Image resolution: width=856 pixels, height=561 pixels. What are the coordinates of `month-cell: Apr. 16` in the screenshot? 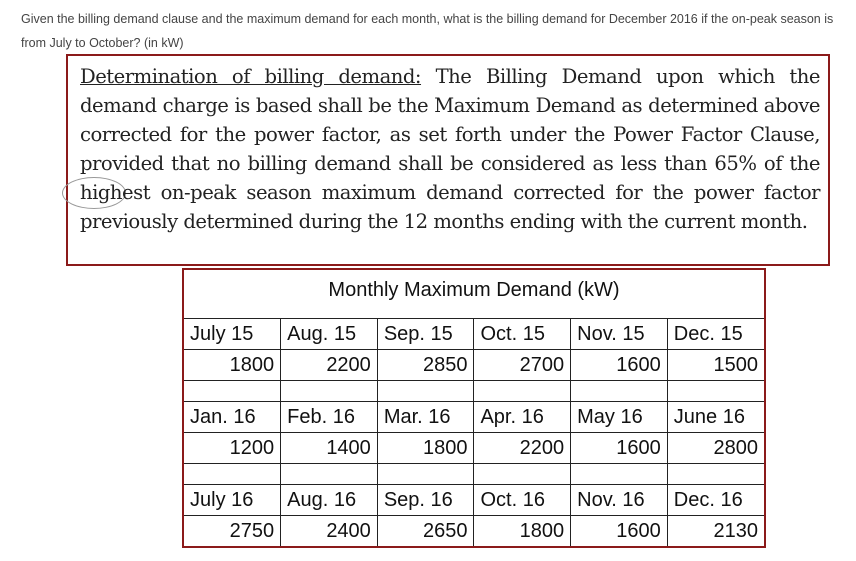 It's located at (522, 417).